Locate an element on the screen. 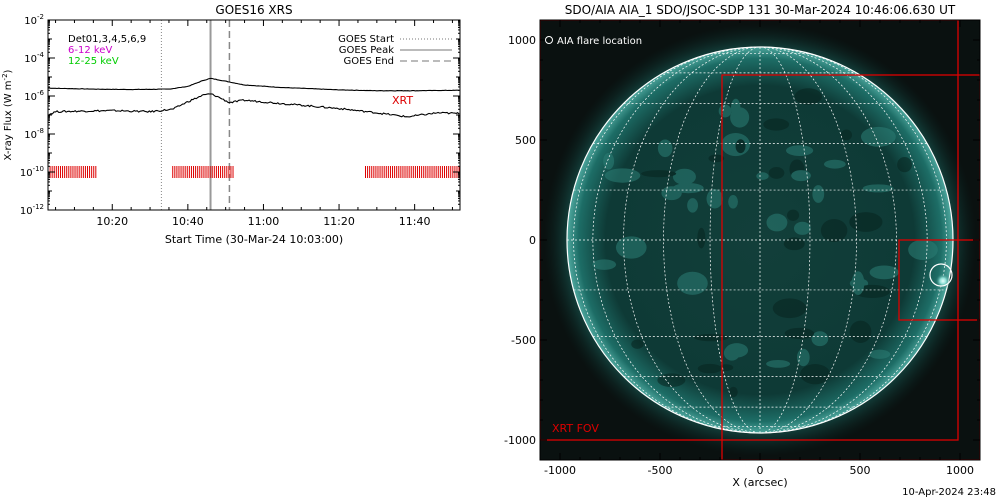 This screenshot has width=1000, height=504. y-tick-label: 10⁻⁶ is located at coordinates (34, 96).